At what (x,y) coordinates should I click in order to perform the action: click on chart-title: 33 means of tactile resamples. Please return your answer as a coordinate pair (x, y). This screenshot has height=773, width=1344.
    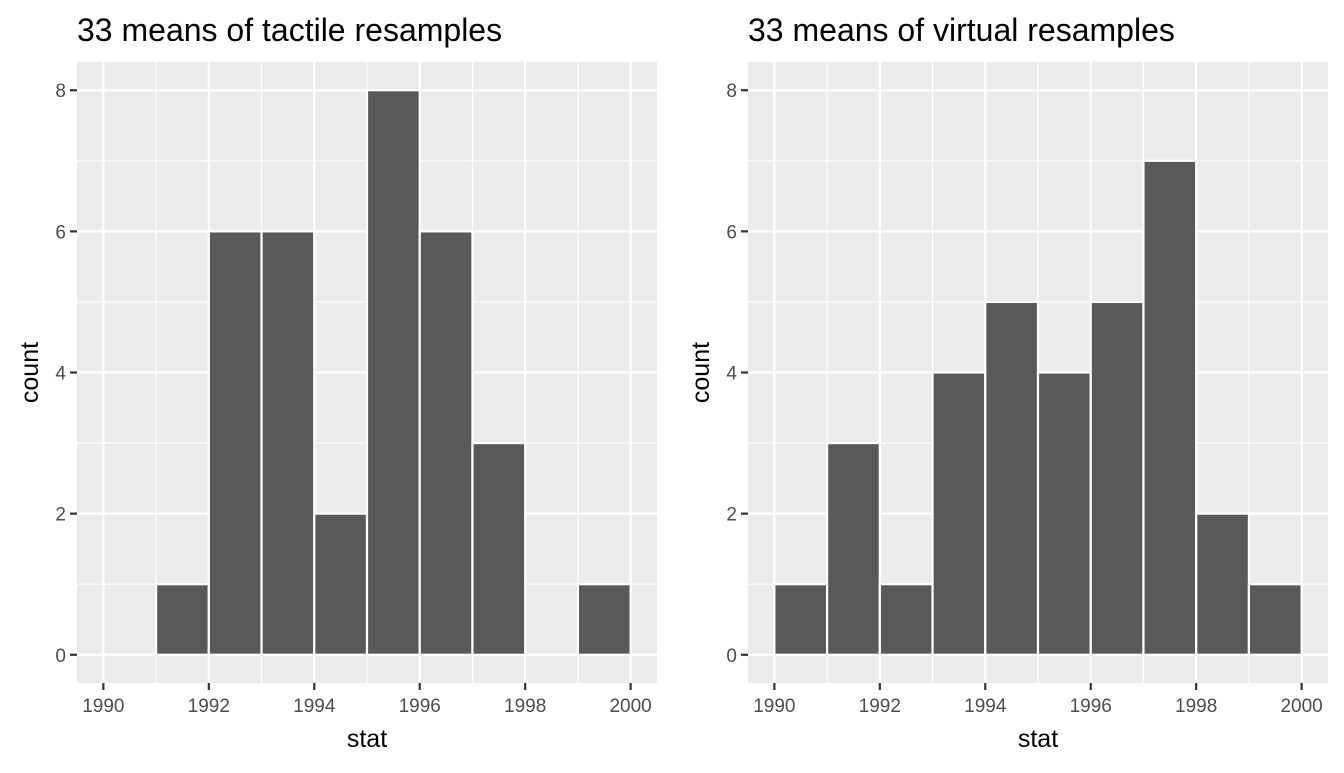
    Looking at the image, I should click on (289, 30).